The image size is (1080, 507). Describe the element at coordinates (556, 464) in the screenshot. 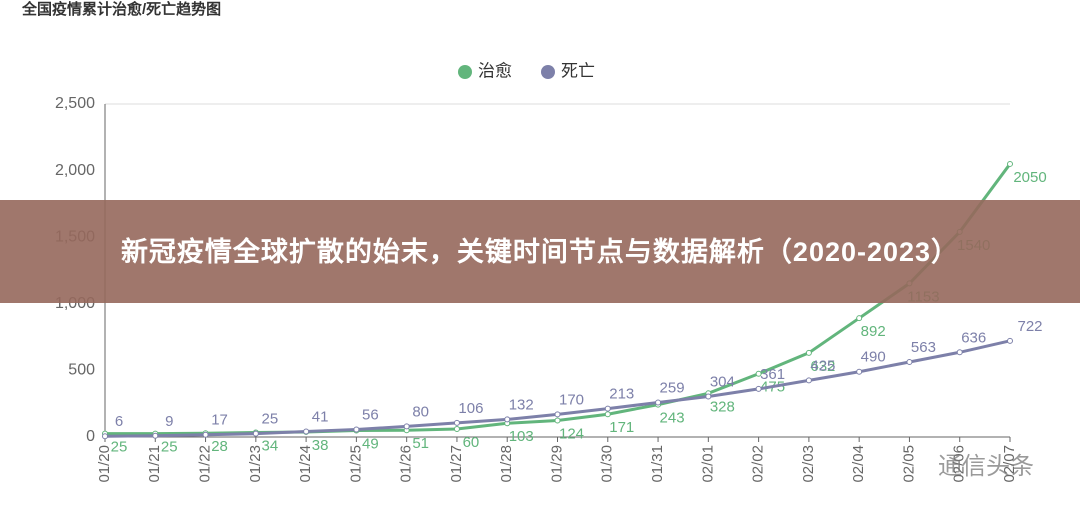

I see `x-tick-label: 01/29` at that location.